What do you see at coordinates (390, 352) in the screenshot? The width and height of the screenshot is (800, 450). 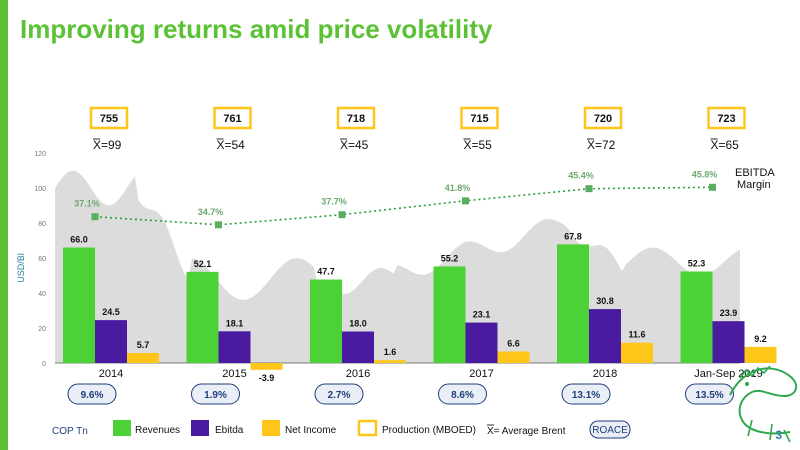 I see `bar-value-label: 1.6` at bounding box center [390, 352].